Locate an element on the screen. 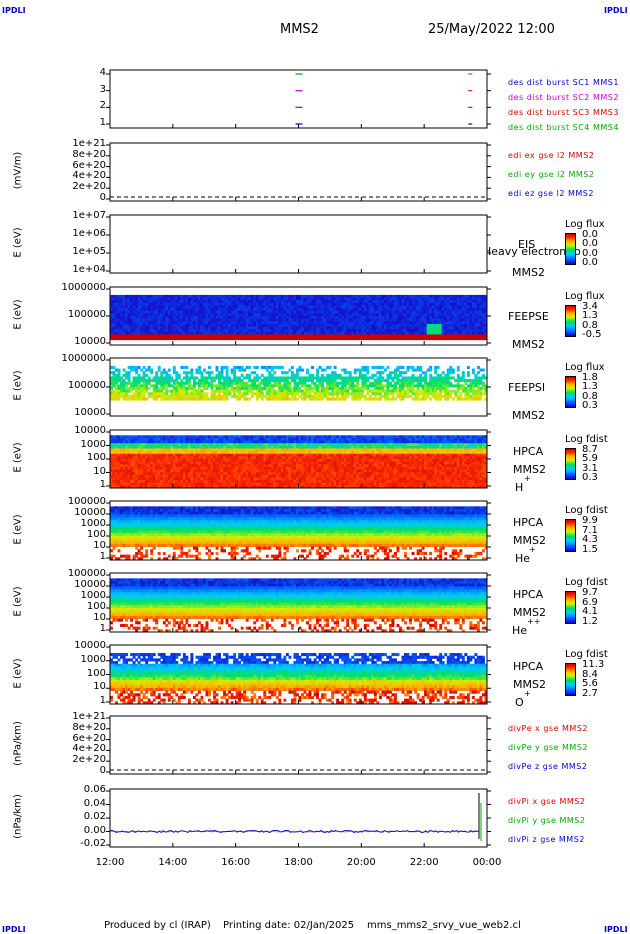  legend-entry: edi ey gse l2 MMS2 is located at coordinates (551, 174).